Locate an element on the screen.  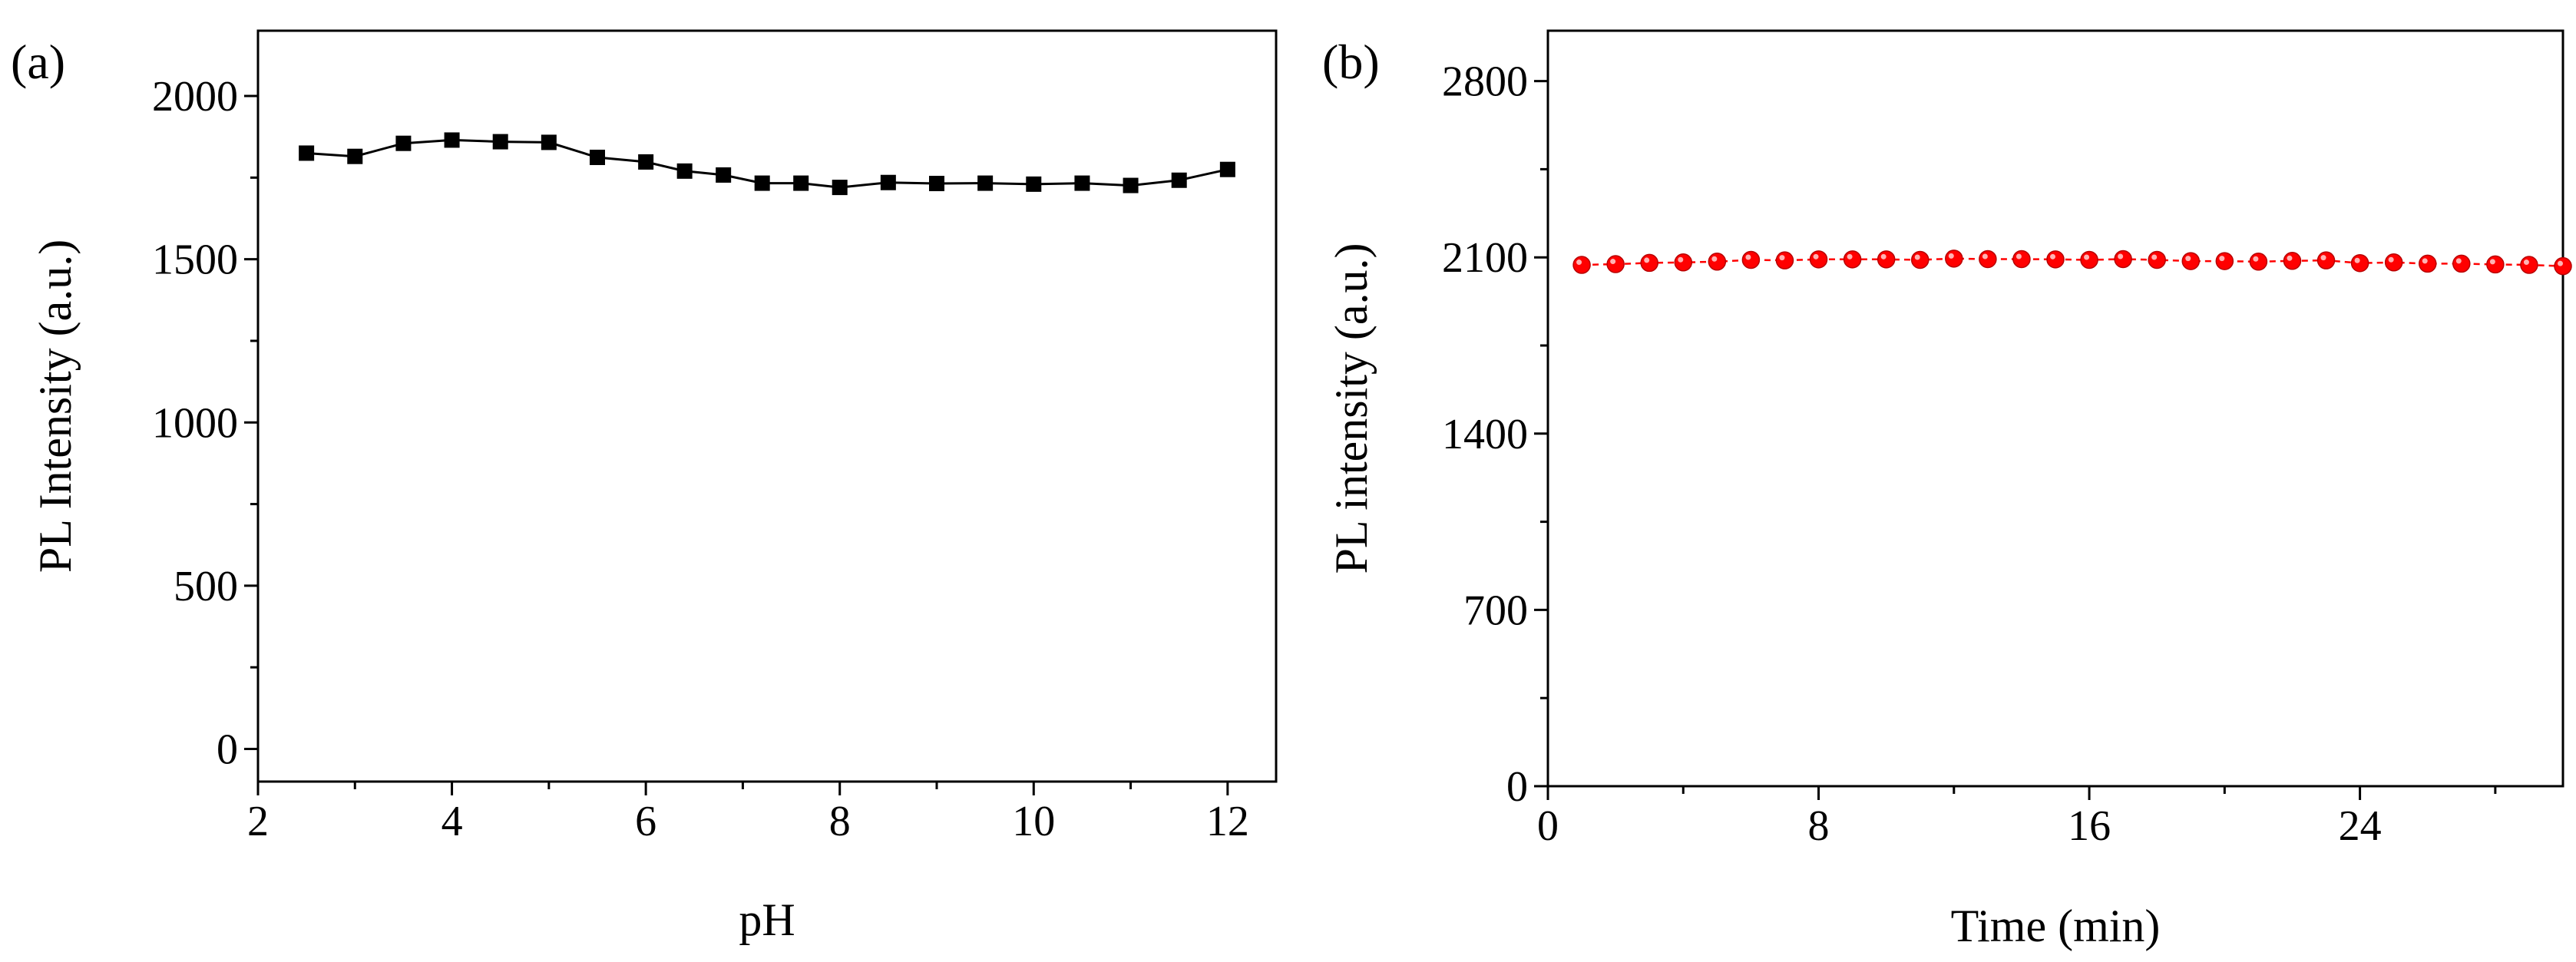
panel-b-y-axis-title: PL intensity (a.u.) is located at coordinates (1351, 409).